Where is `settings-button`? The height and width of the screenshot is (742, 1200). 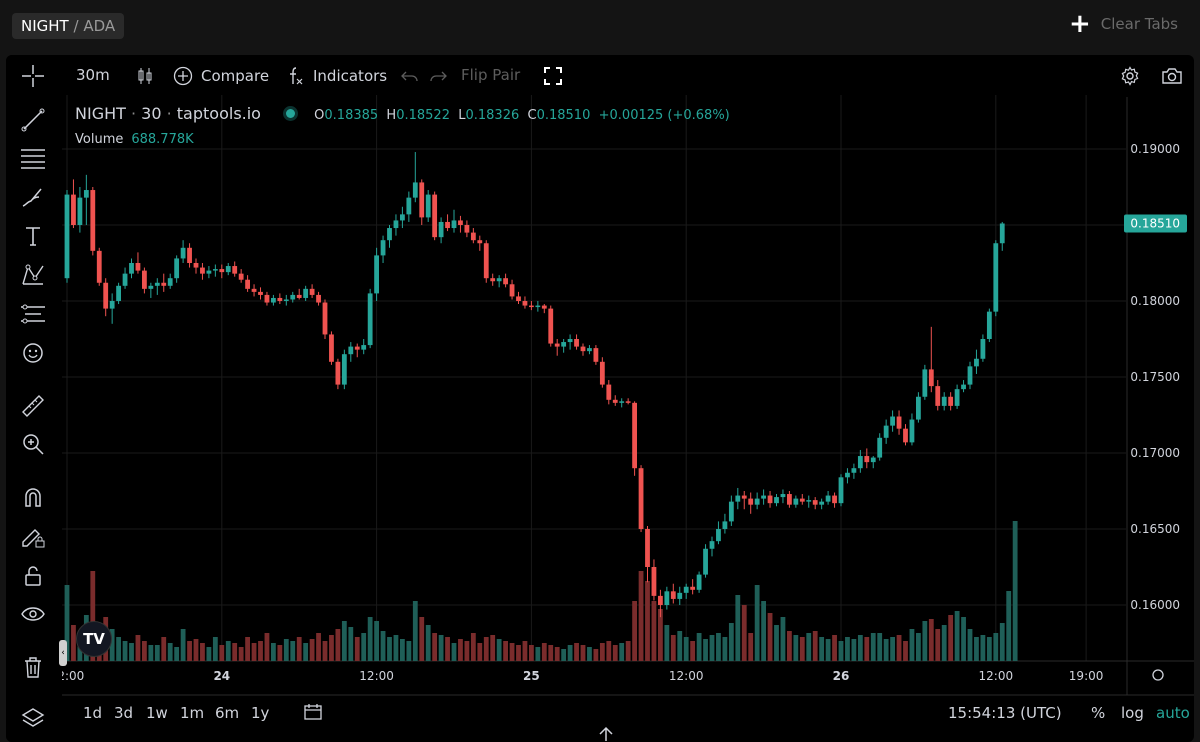 settings-button is located at coordinates (1130, 76).